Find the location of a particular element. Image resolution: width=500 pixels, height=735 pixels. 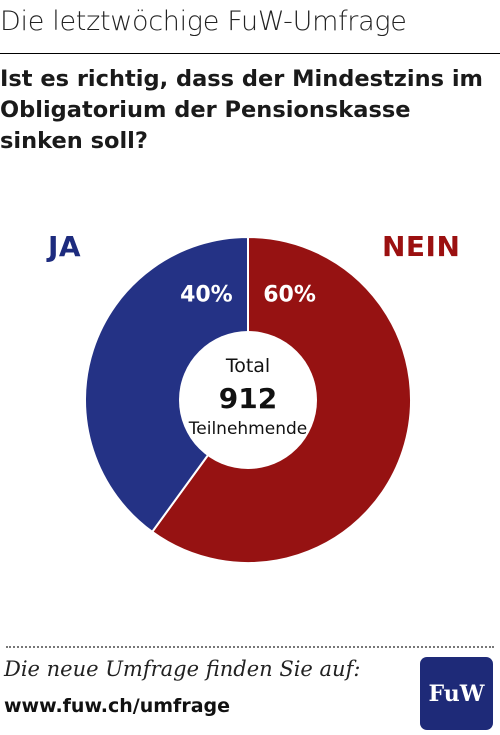

legend-label-ja: JA is located at coordinates (65, 246).